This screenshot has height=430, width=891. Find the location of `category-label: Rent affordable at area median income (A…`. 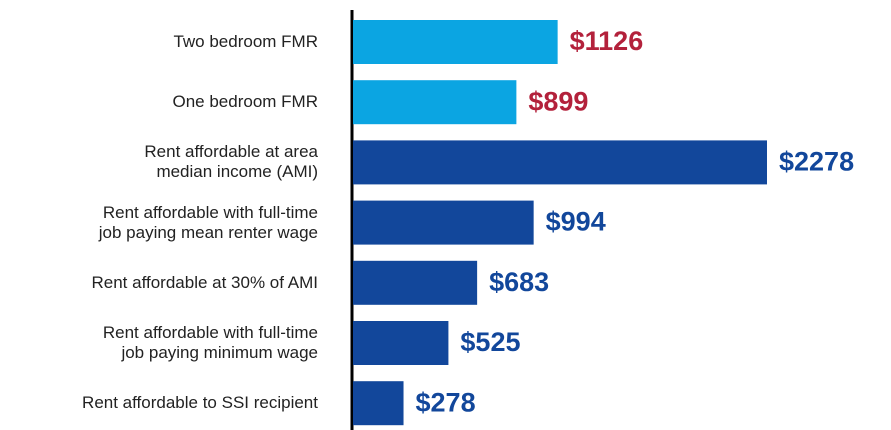

category-label: Rent affordable at area median income (A… is located at coordinates (231, 162).